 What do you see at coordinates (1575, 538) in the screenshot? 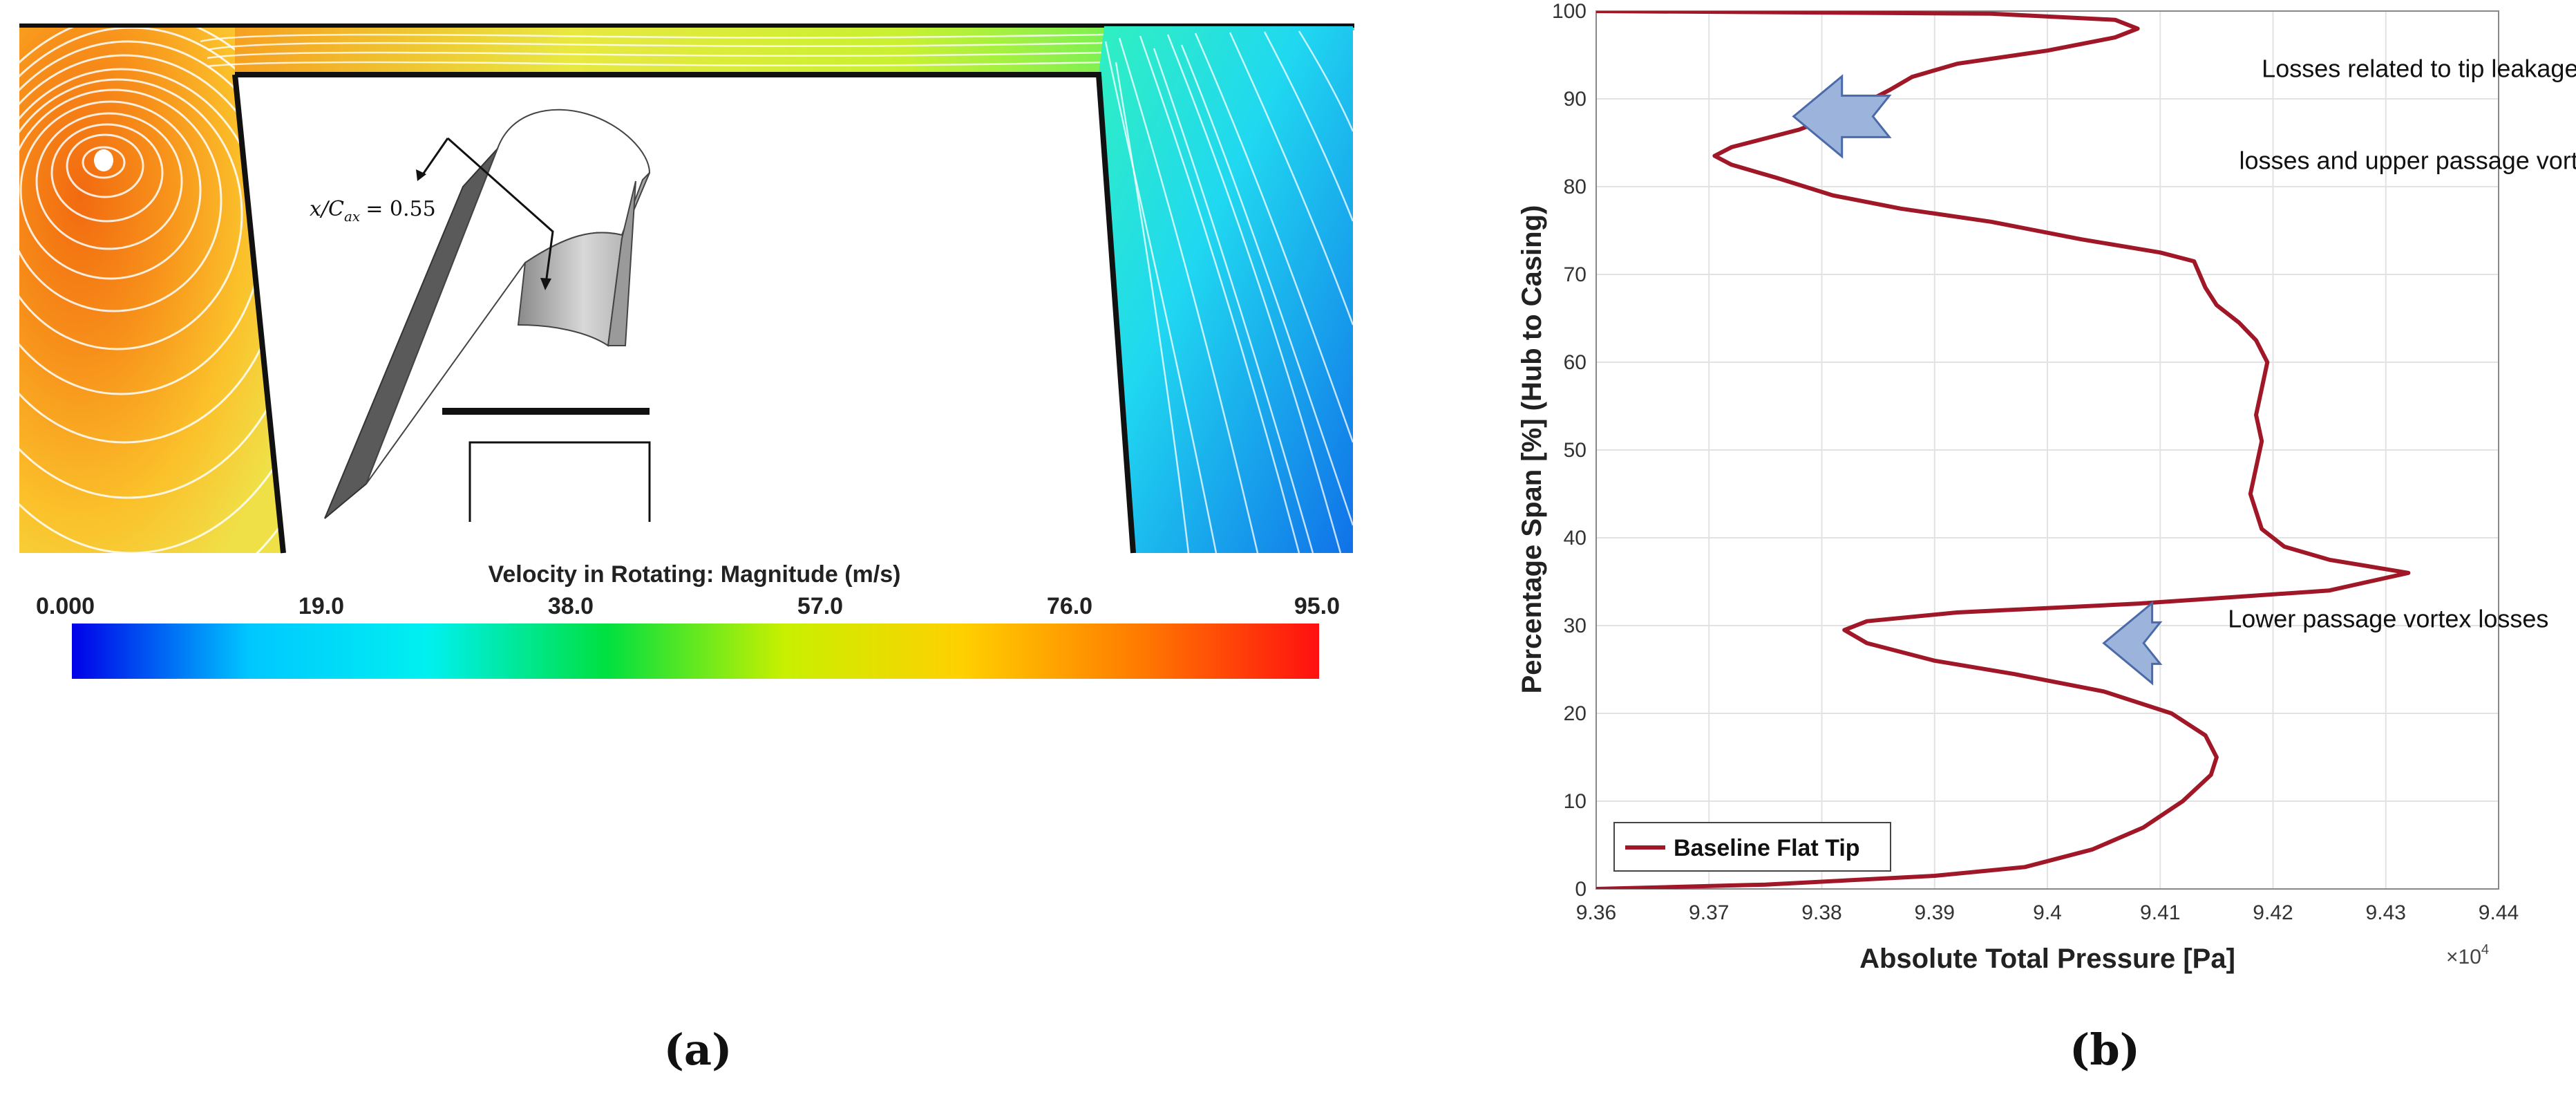
I see `y-tick-label: 40` at bounding box center [1575, 538].